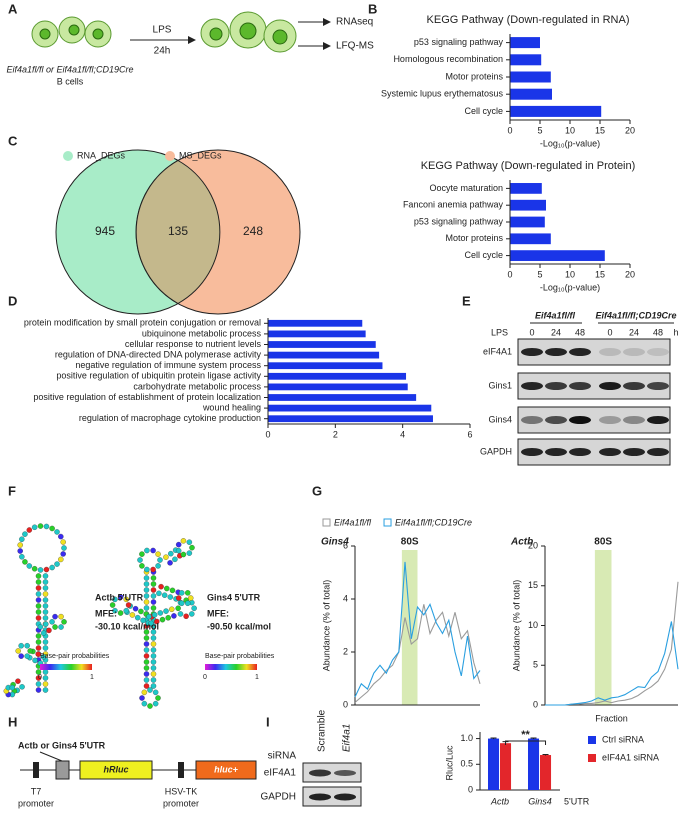  Describe the element at coordinates (75, 656) in the screenshot. I see `scale-title: Base-pair probabilities` at that location.